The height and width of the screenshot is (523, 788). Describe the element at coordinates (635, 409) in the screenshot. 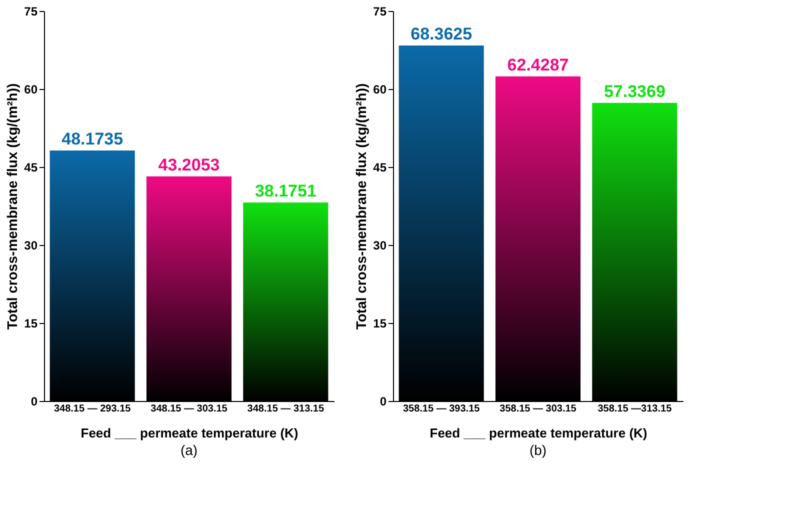

I see `x-tick-label: 358.15 —313.15` at that location.